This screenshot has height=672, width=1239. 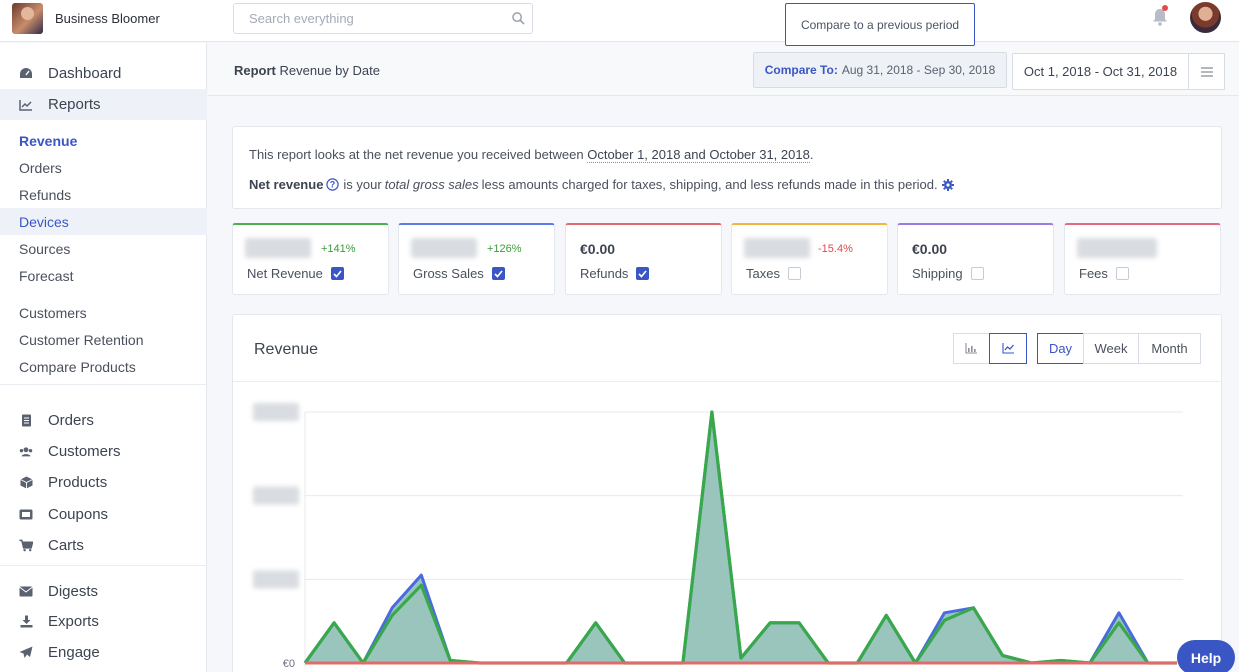 I want to click on date-range-picker: Oct 1, 2018 - Oct 31, 2018, so click(x=1100, y=71).